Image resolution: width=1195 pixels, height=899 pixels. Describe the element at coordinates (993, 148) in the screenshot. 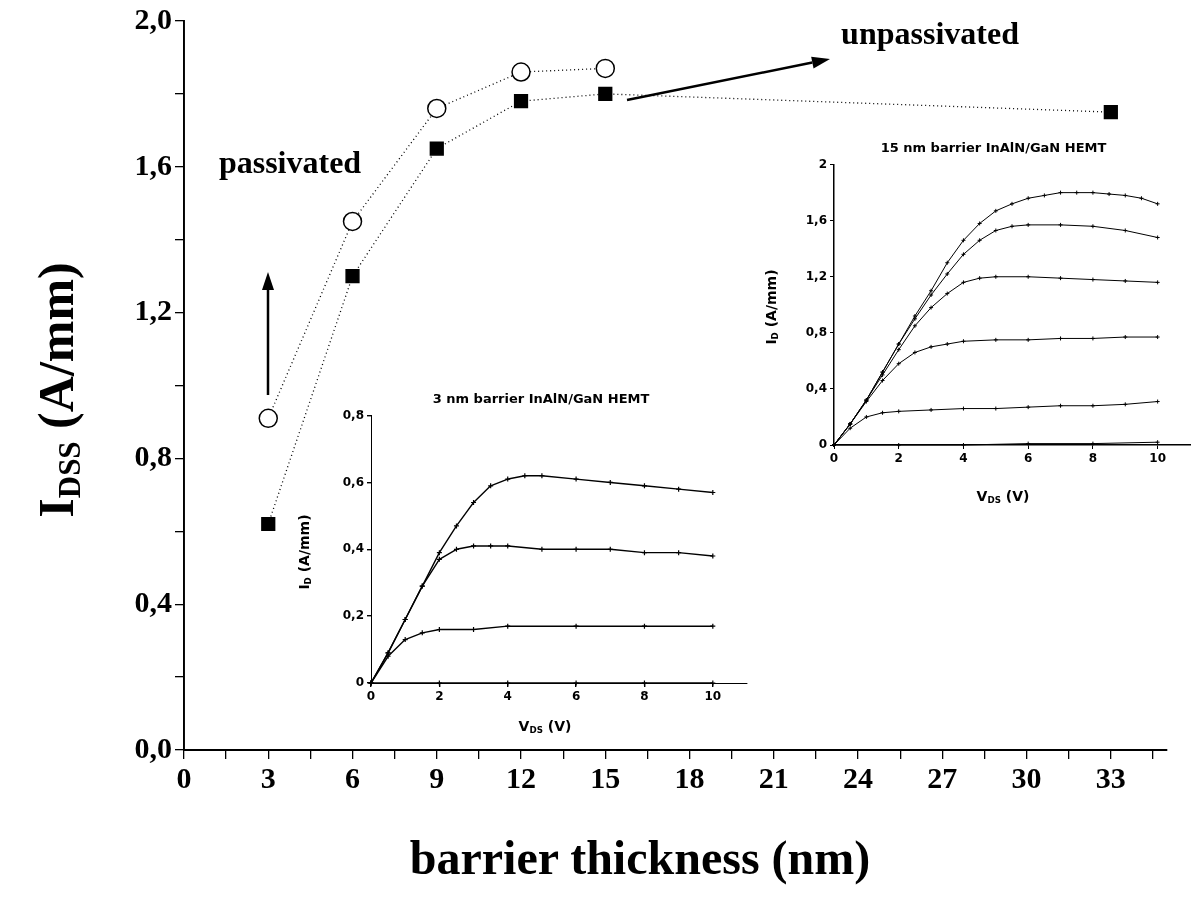

I see `chart-title: 15 nm barrier InAlN/GaN HEMT` at that location.